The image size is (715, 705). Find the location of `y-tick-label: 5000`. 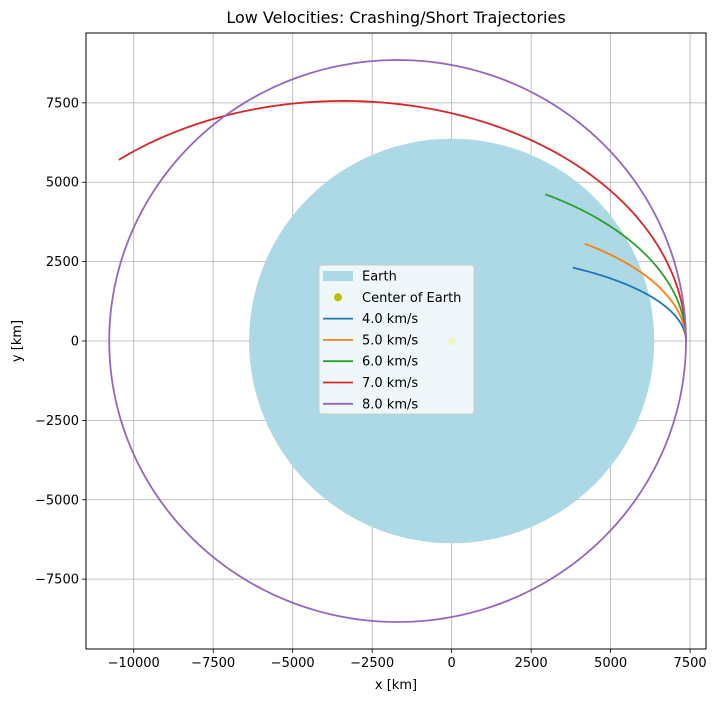

y-tick-label: 5000 is located at coordinates (62, 183).